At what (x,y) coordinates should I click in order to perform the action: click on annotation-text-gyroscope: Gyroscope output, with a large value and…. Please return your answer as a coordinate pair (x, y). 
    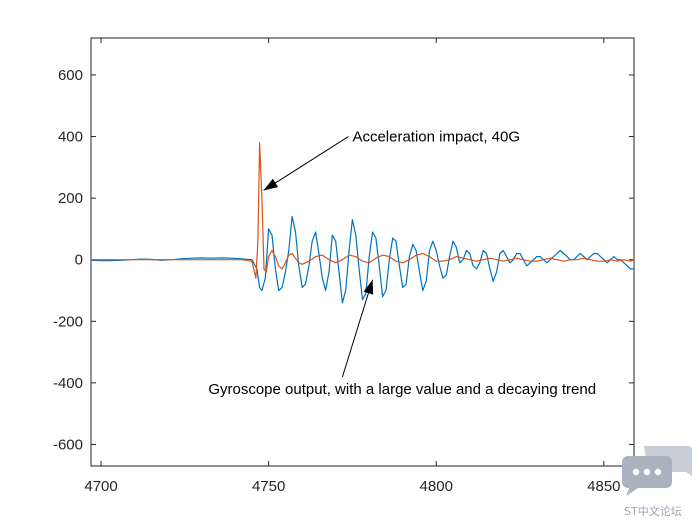
    Looking at the image, I should click on (402, 389).